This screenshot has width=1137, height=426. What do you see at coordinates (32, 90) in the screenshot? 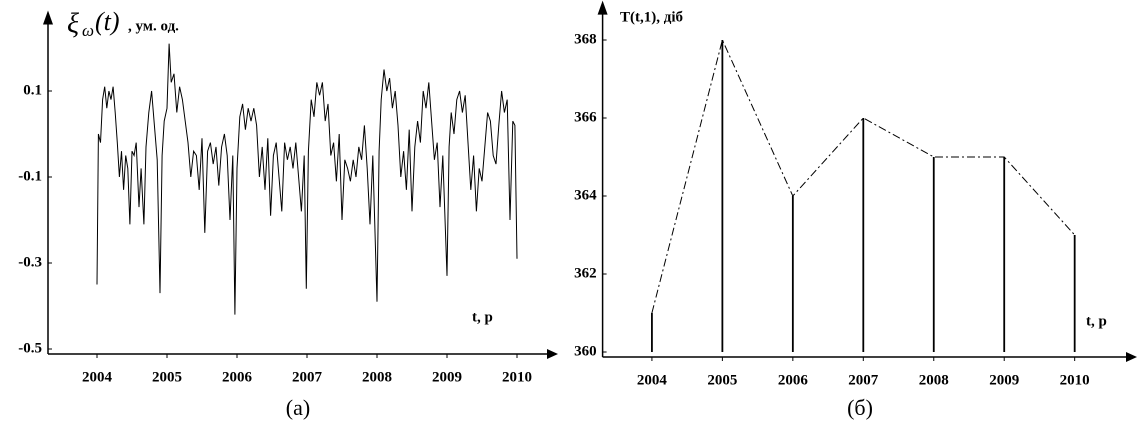
I see `y-tick-label: 0.1` at bounding box center [32, 90].